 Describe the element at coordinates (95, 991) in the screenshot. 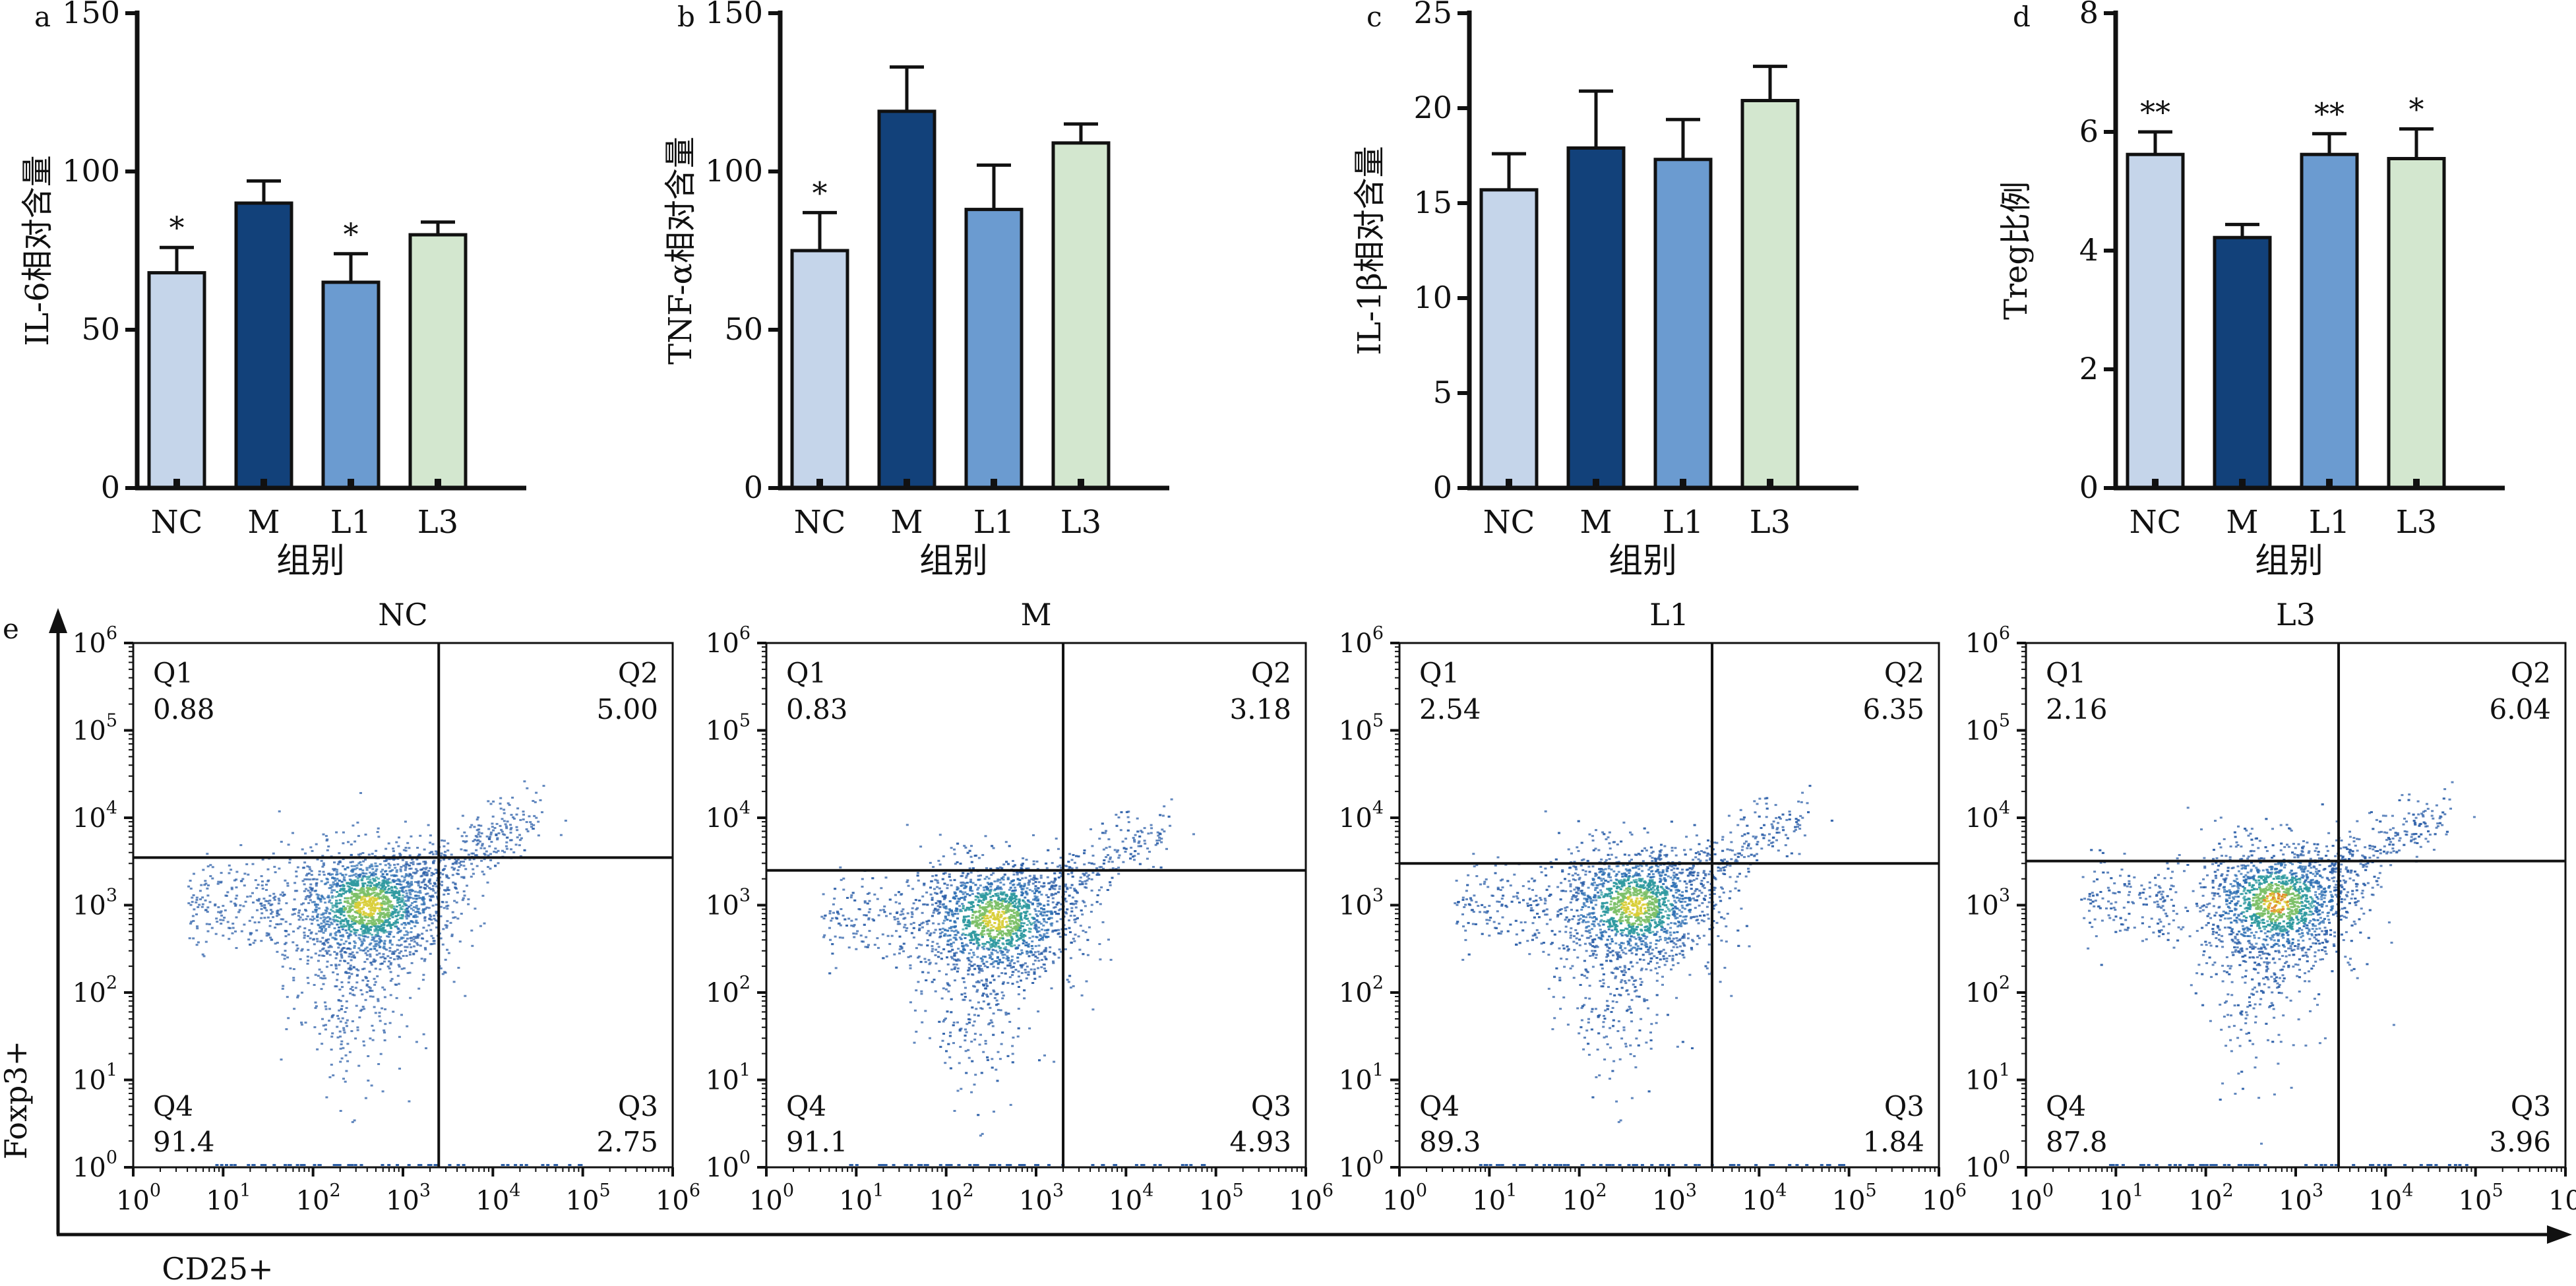

I see `y-tick-label: 102` at that location.